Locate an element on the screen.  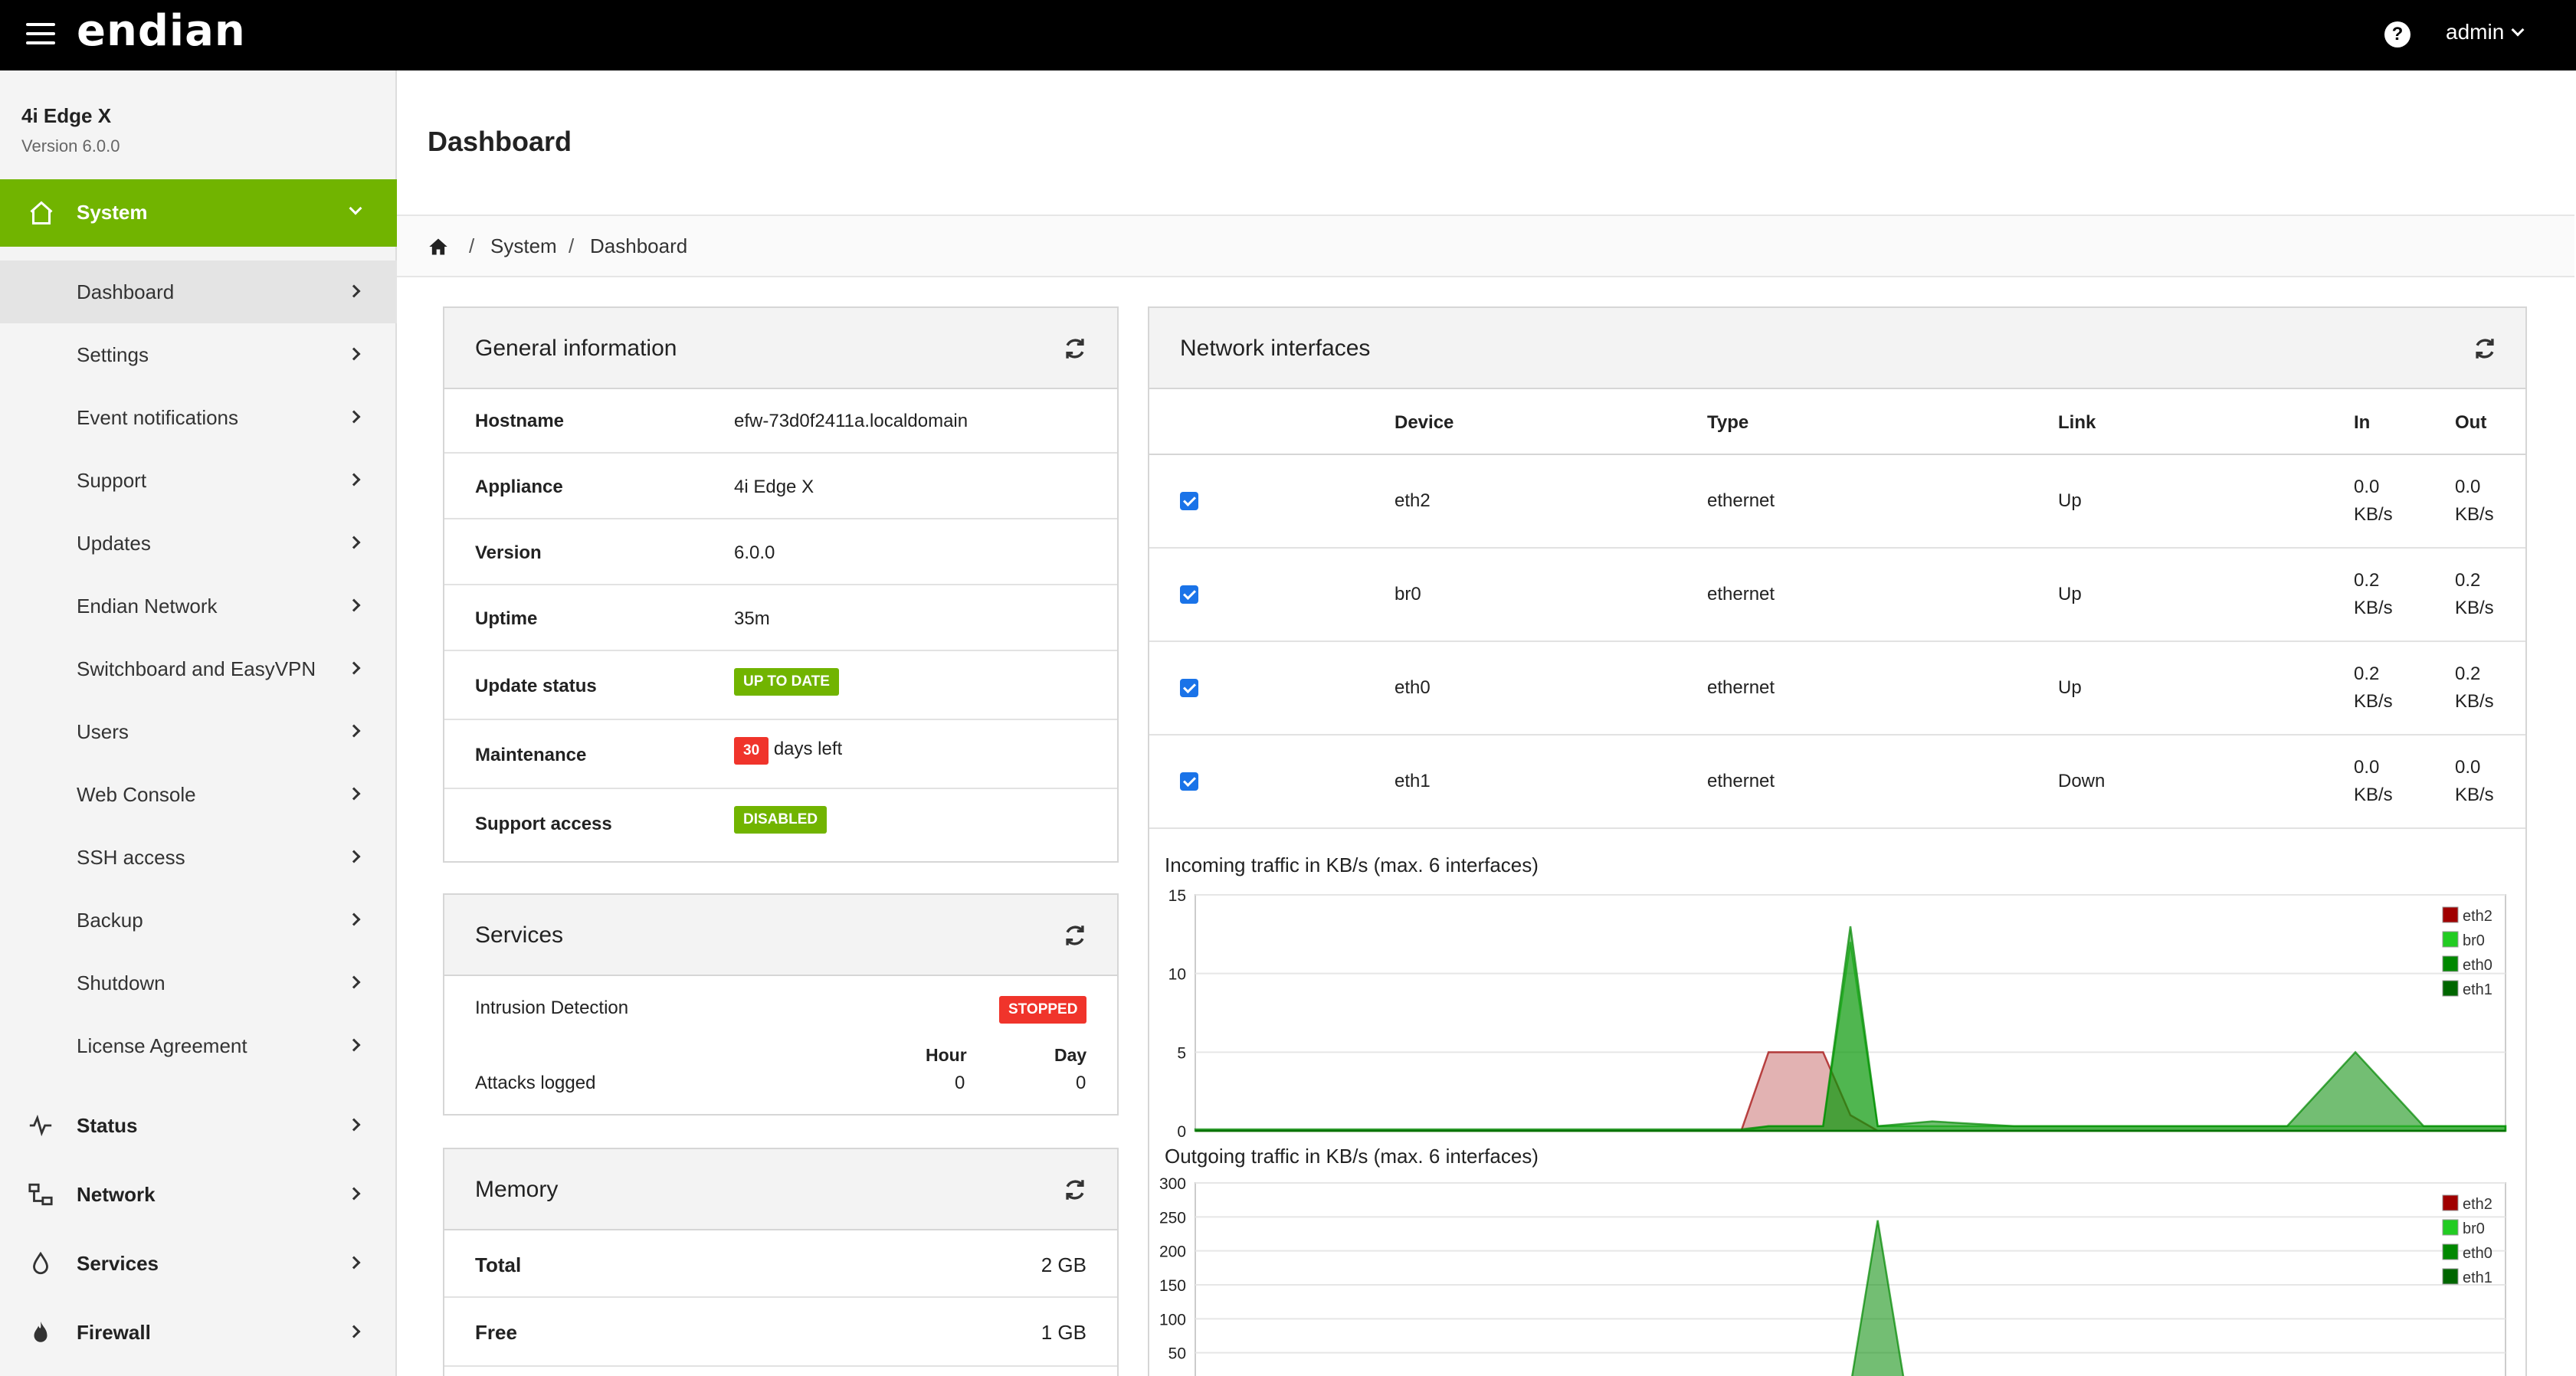
sidebar-item-label: Users is located at coordinates (103, 732).